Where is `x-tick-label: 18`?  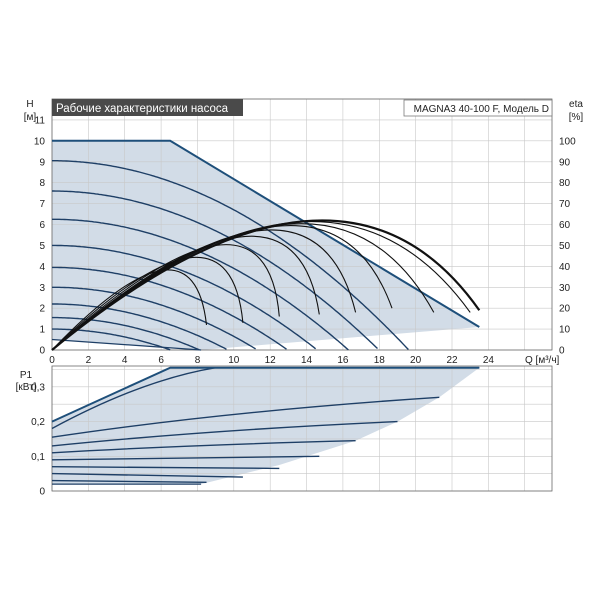 x-tick-label: 18 is located at coordinates (380, 360).